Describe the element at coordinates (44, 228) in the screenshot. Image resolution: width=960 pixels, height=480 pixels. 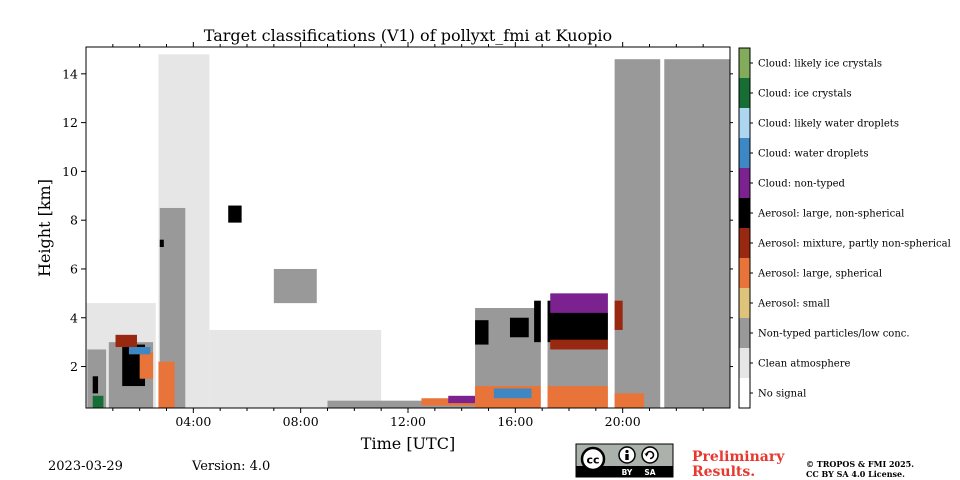
I see `y-axis-label: Height [km]` at that location.